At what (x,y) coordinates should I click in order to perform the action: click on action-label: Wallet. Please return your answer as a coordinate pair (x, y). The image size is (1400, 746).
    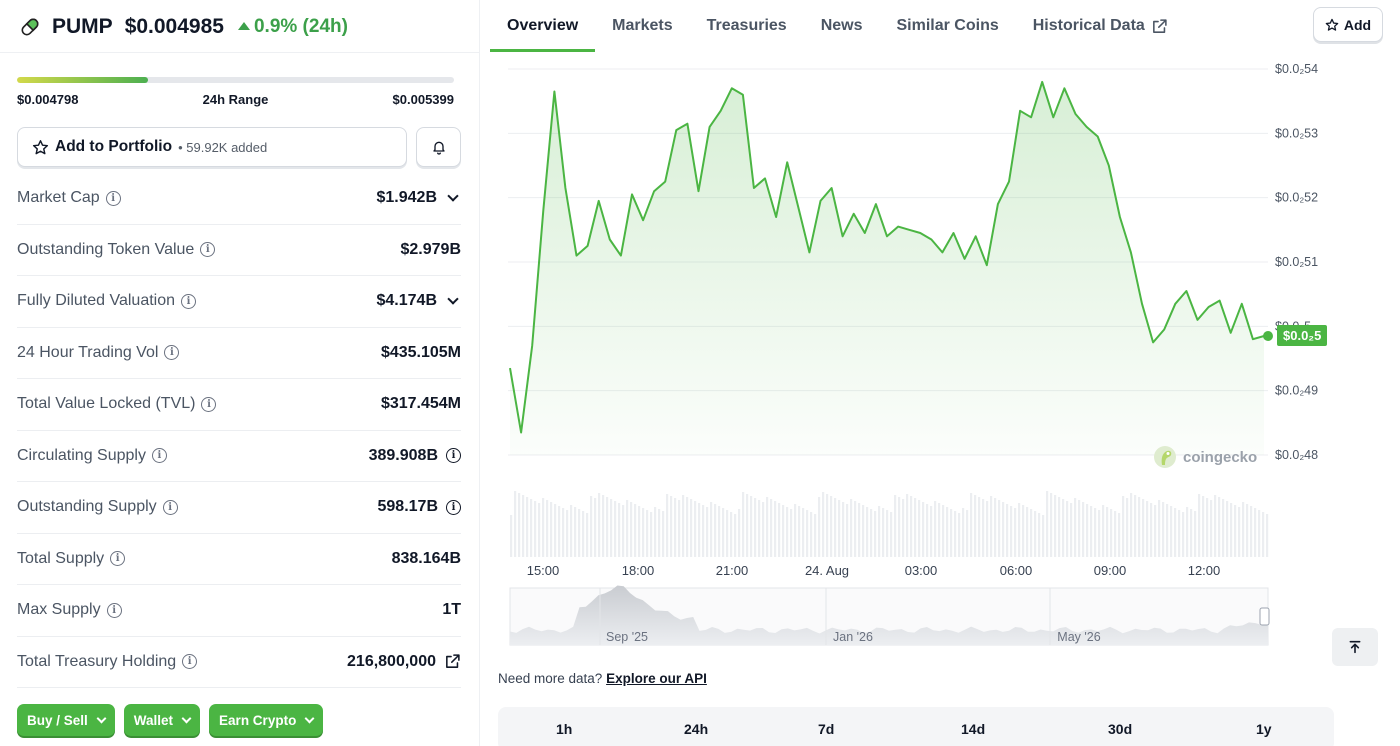
    Looking at the image, I should click on (153, 720).